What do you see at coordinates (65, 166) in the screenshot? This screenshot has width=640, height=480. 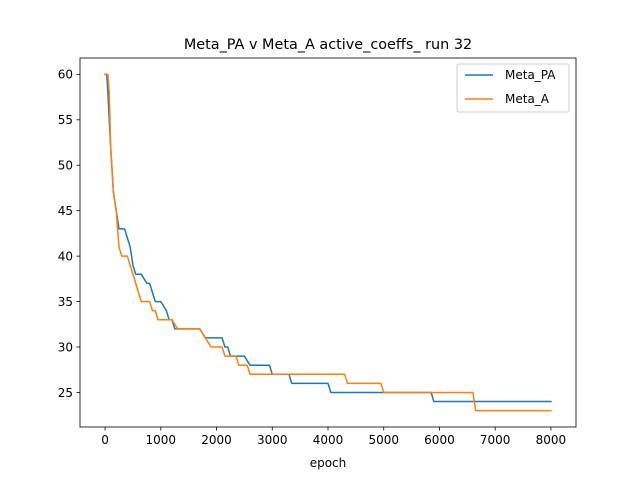 I see `y-tick-label: 50` at bounding box center [65, 166].